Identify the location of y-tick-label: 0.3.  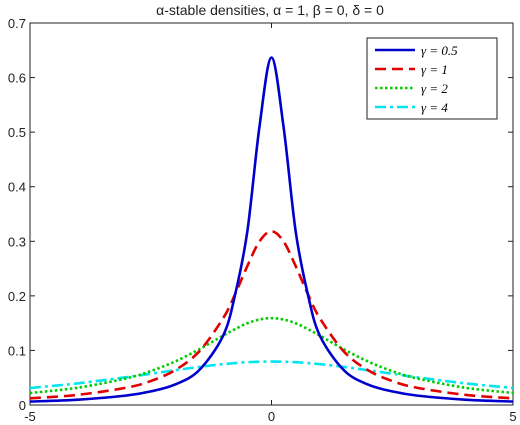
(17, 241).